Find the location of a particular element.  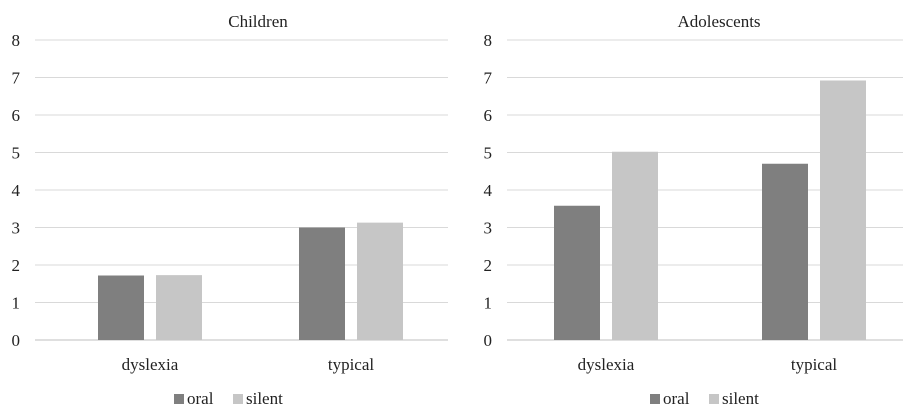

chart-title: Adolescents is located at coordinates (718, 21).